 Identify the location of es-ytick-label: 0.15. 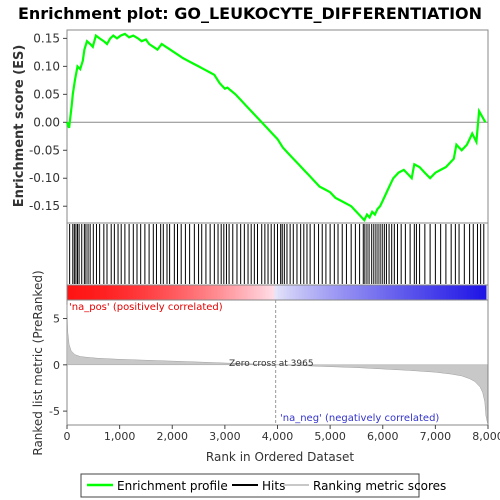
(46, 38).